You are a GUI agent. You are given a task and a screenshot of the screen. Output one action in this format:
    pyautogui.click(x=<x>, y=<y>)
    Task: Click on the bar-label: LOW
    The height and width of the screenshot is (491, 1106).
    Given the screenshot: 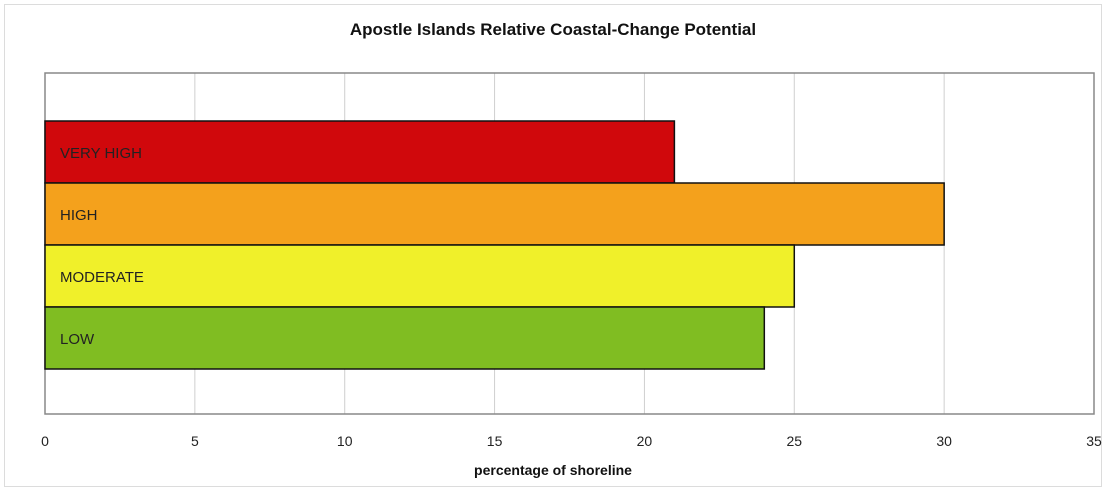 What is the action you would take?
    pyautogui.click(x=77, y=339)
    